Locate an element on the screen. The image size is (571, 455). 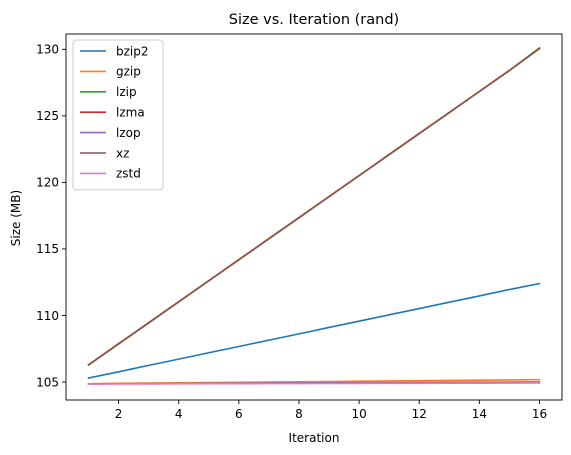
legend-label-lzop: lzop is located at coordinates (128, 133).